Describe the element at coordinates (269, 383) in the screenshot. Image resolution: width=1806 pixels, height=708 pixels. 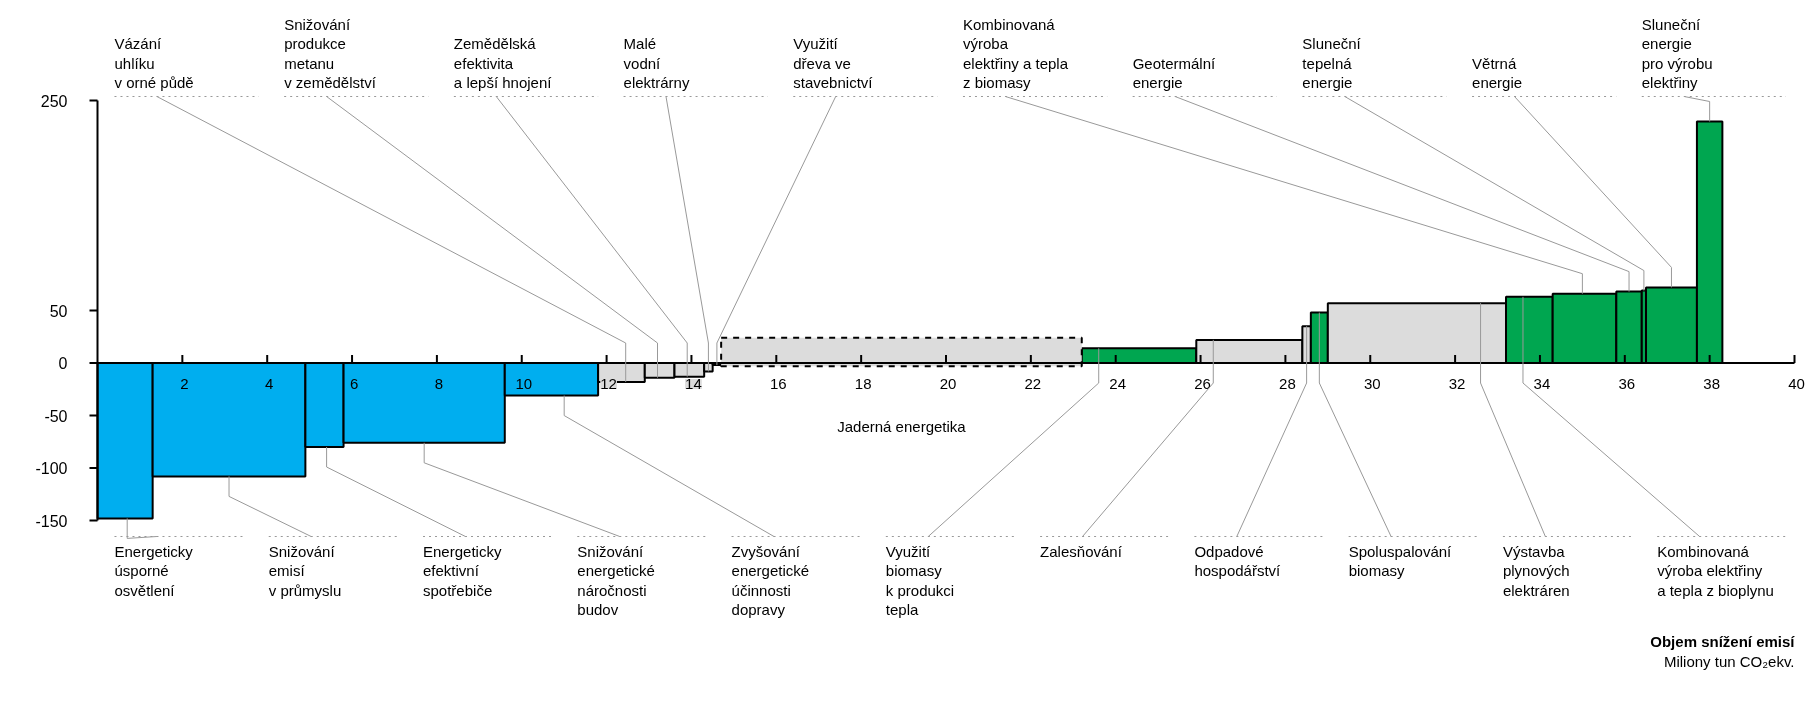
I see `x-tick-label: 4` at that location.